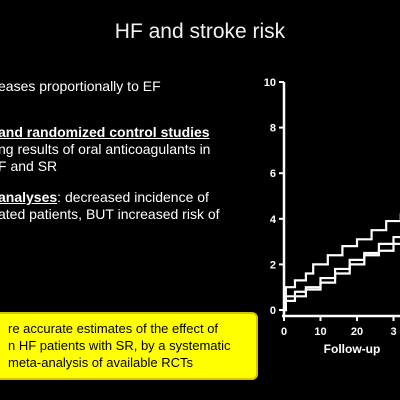 The height and width of the screenshot is (400, 400). Describe the element at coordinates (29, 166) in the screenshot. I see `bullet-rct-line3: F and SR` at that location.